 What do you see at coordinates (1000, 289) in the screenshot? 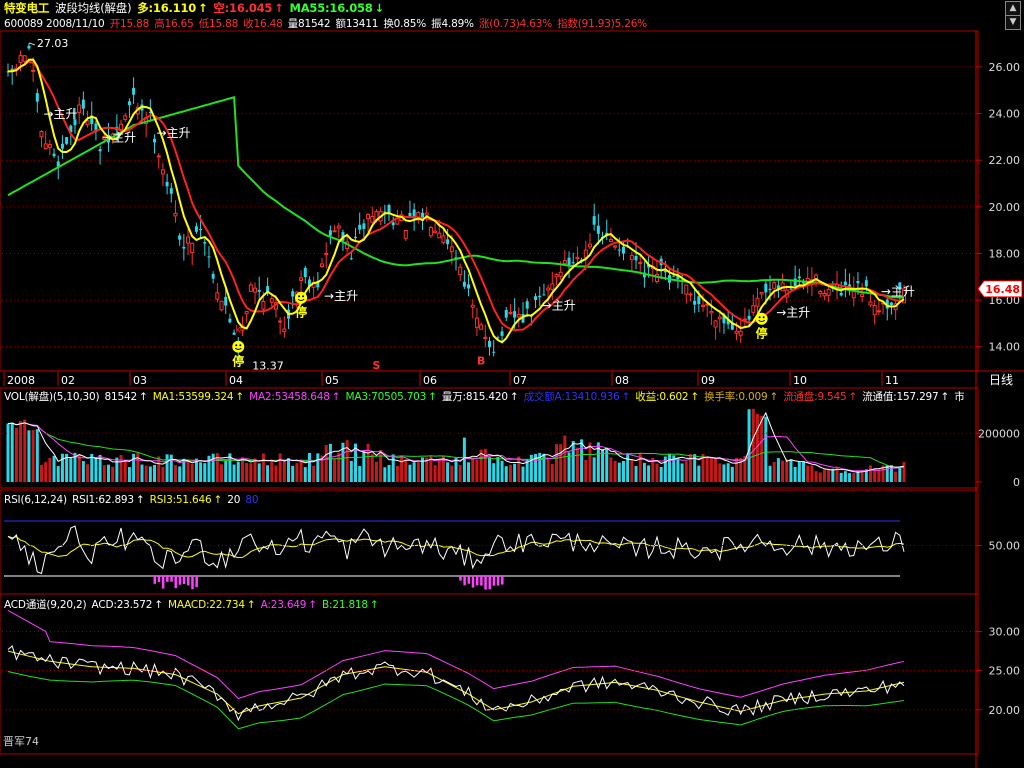
I see `current-price-tag` at bounding box center [1000, 289].